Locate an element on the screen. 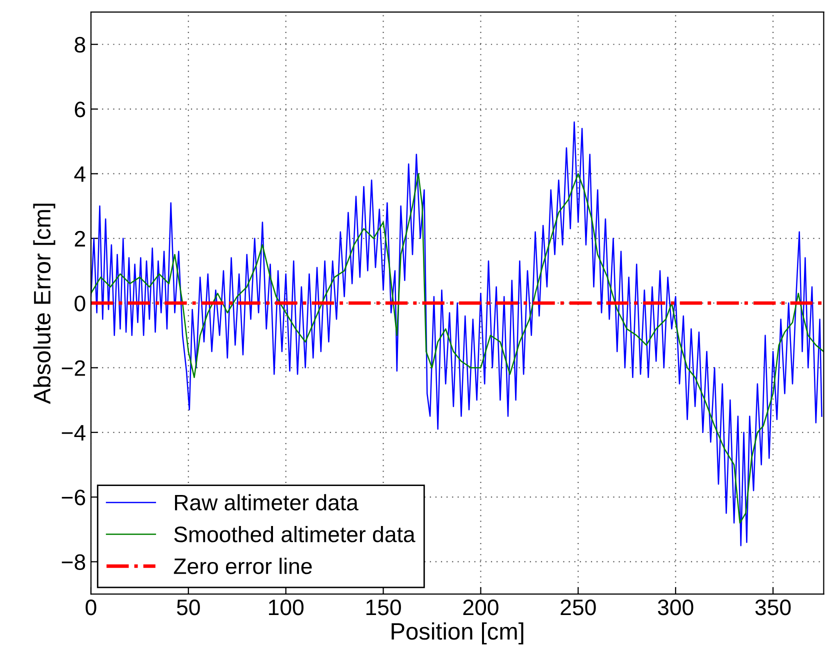  y-tick-label: 8 is located at coordinates (80, 44).